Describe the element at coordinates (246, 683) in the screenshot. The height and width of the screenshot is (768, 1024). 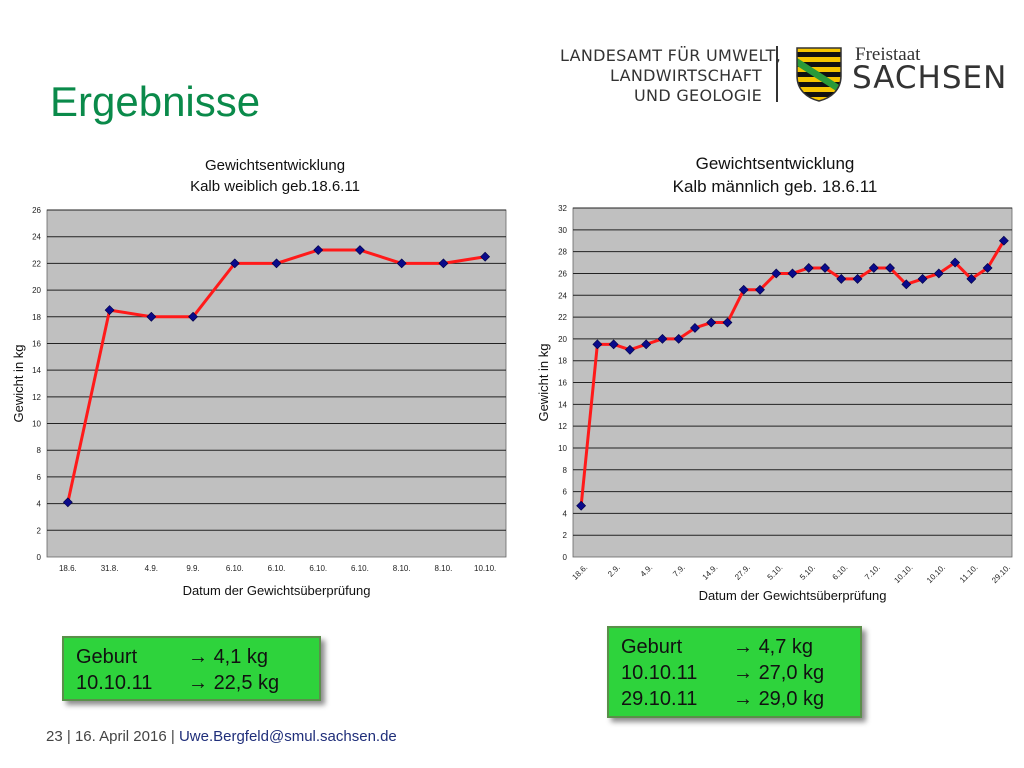
I see `result-value: 22,5 kg` at that location.